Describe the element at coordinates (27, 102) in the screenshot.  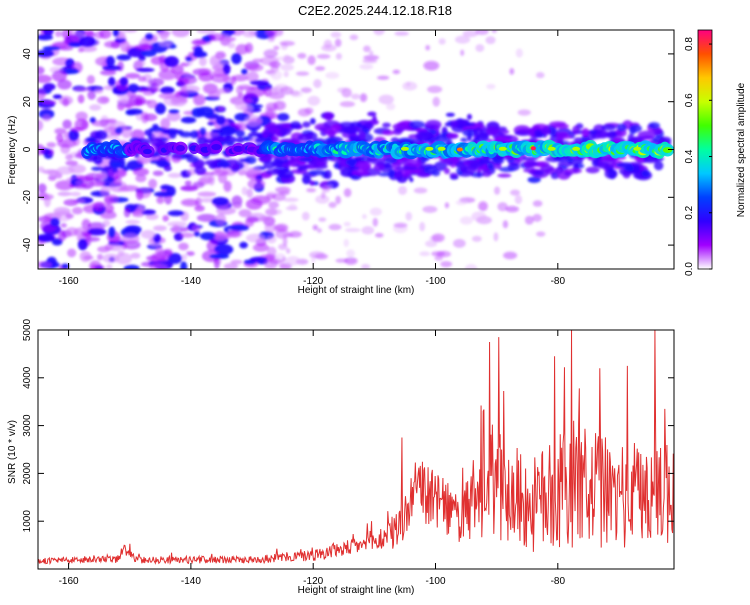
I see `spectrogram-ytick-label: 20` at that location.